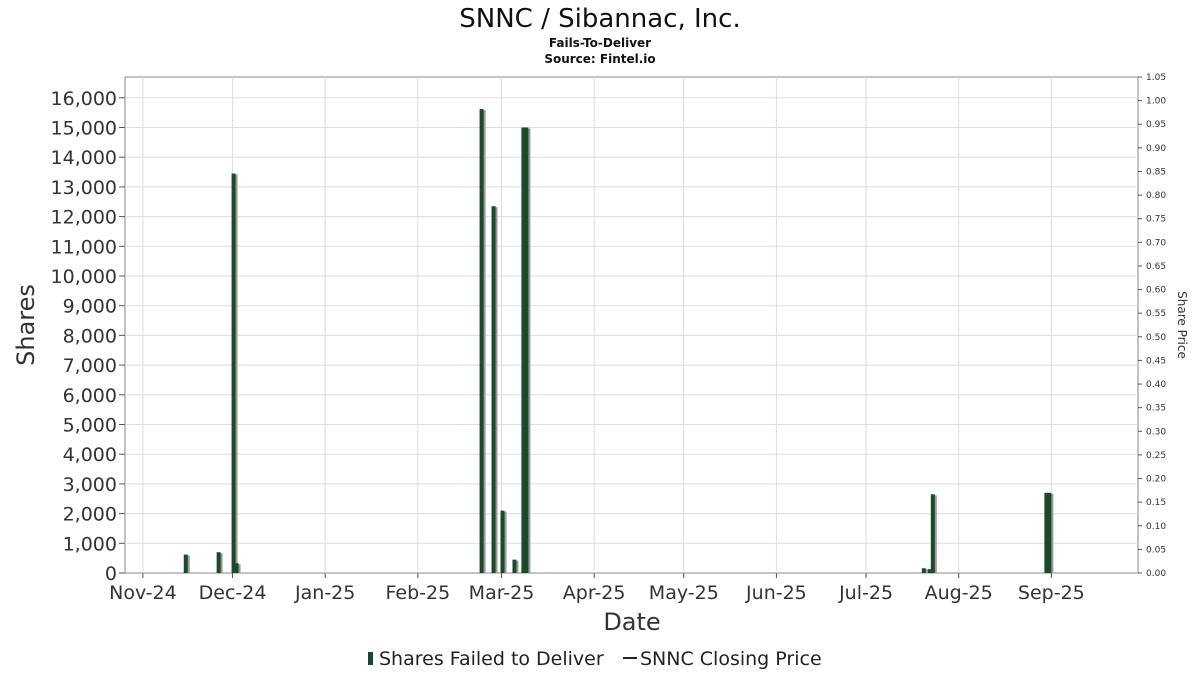 This screenshot has height=675, width=1200. I want to click on y-axis-label: Shares, so click(26, 325).